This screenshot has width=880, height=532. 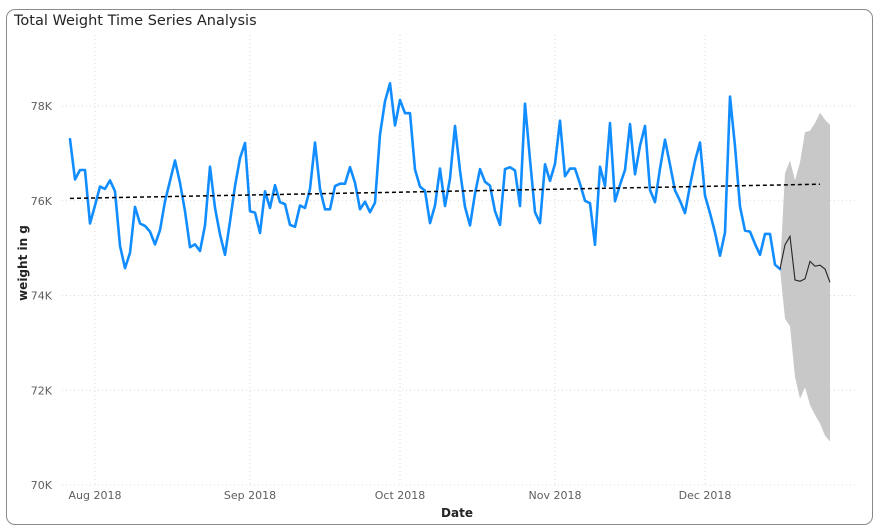 I want to click on x-tick-label: Aug 2018, so click(x=95, y=495).